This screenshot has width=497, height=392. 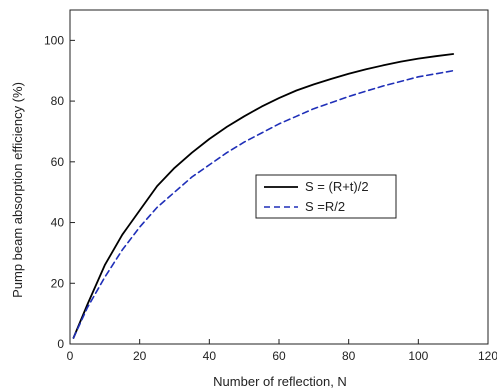 What do you see at coordinates (280, 381) in the screenshot?
I see `x-axis-title: Number of reflection, N` at bounding box center [280, 381].